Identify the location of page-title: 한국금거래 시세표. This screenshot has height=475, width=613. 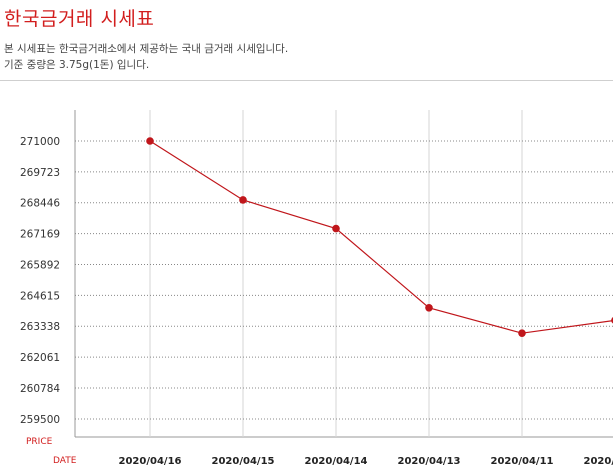
(79, 19).